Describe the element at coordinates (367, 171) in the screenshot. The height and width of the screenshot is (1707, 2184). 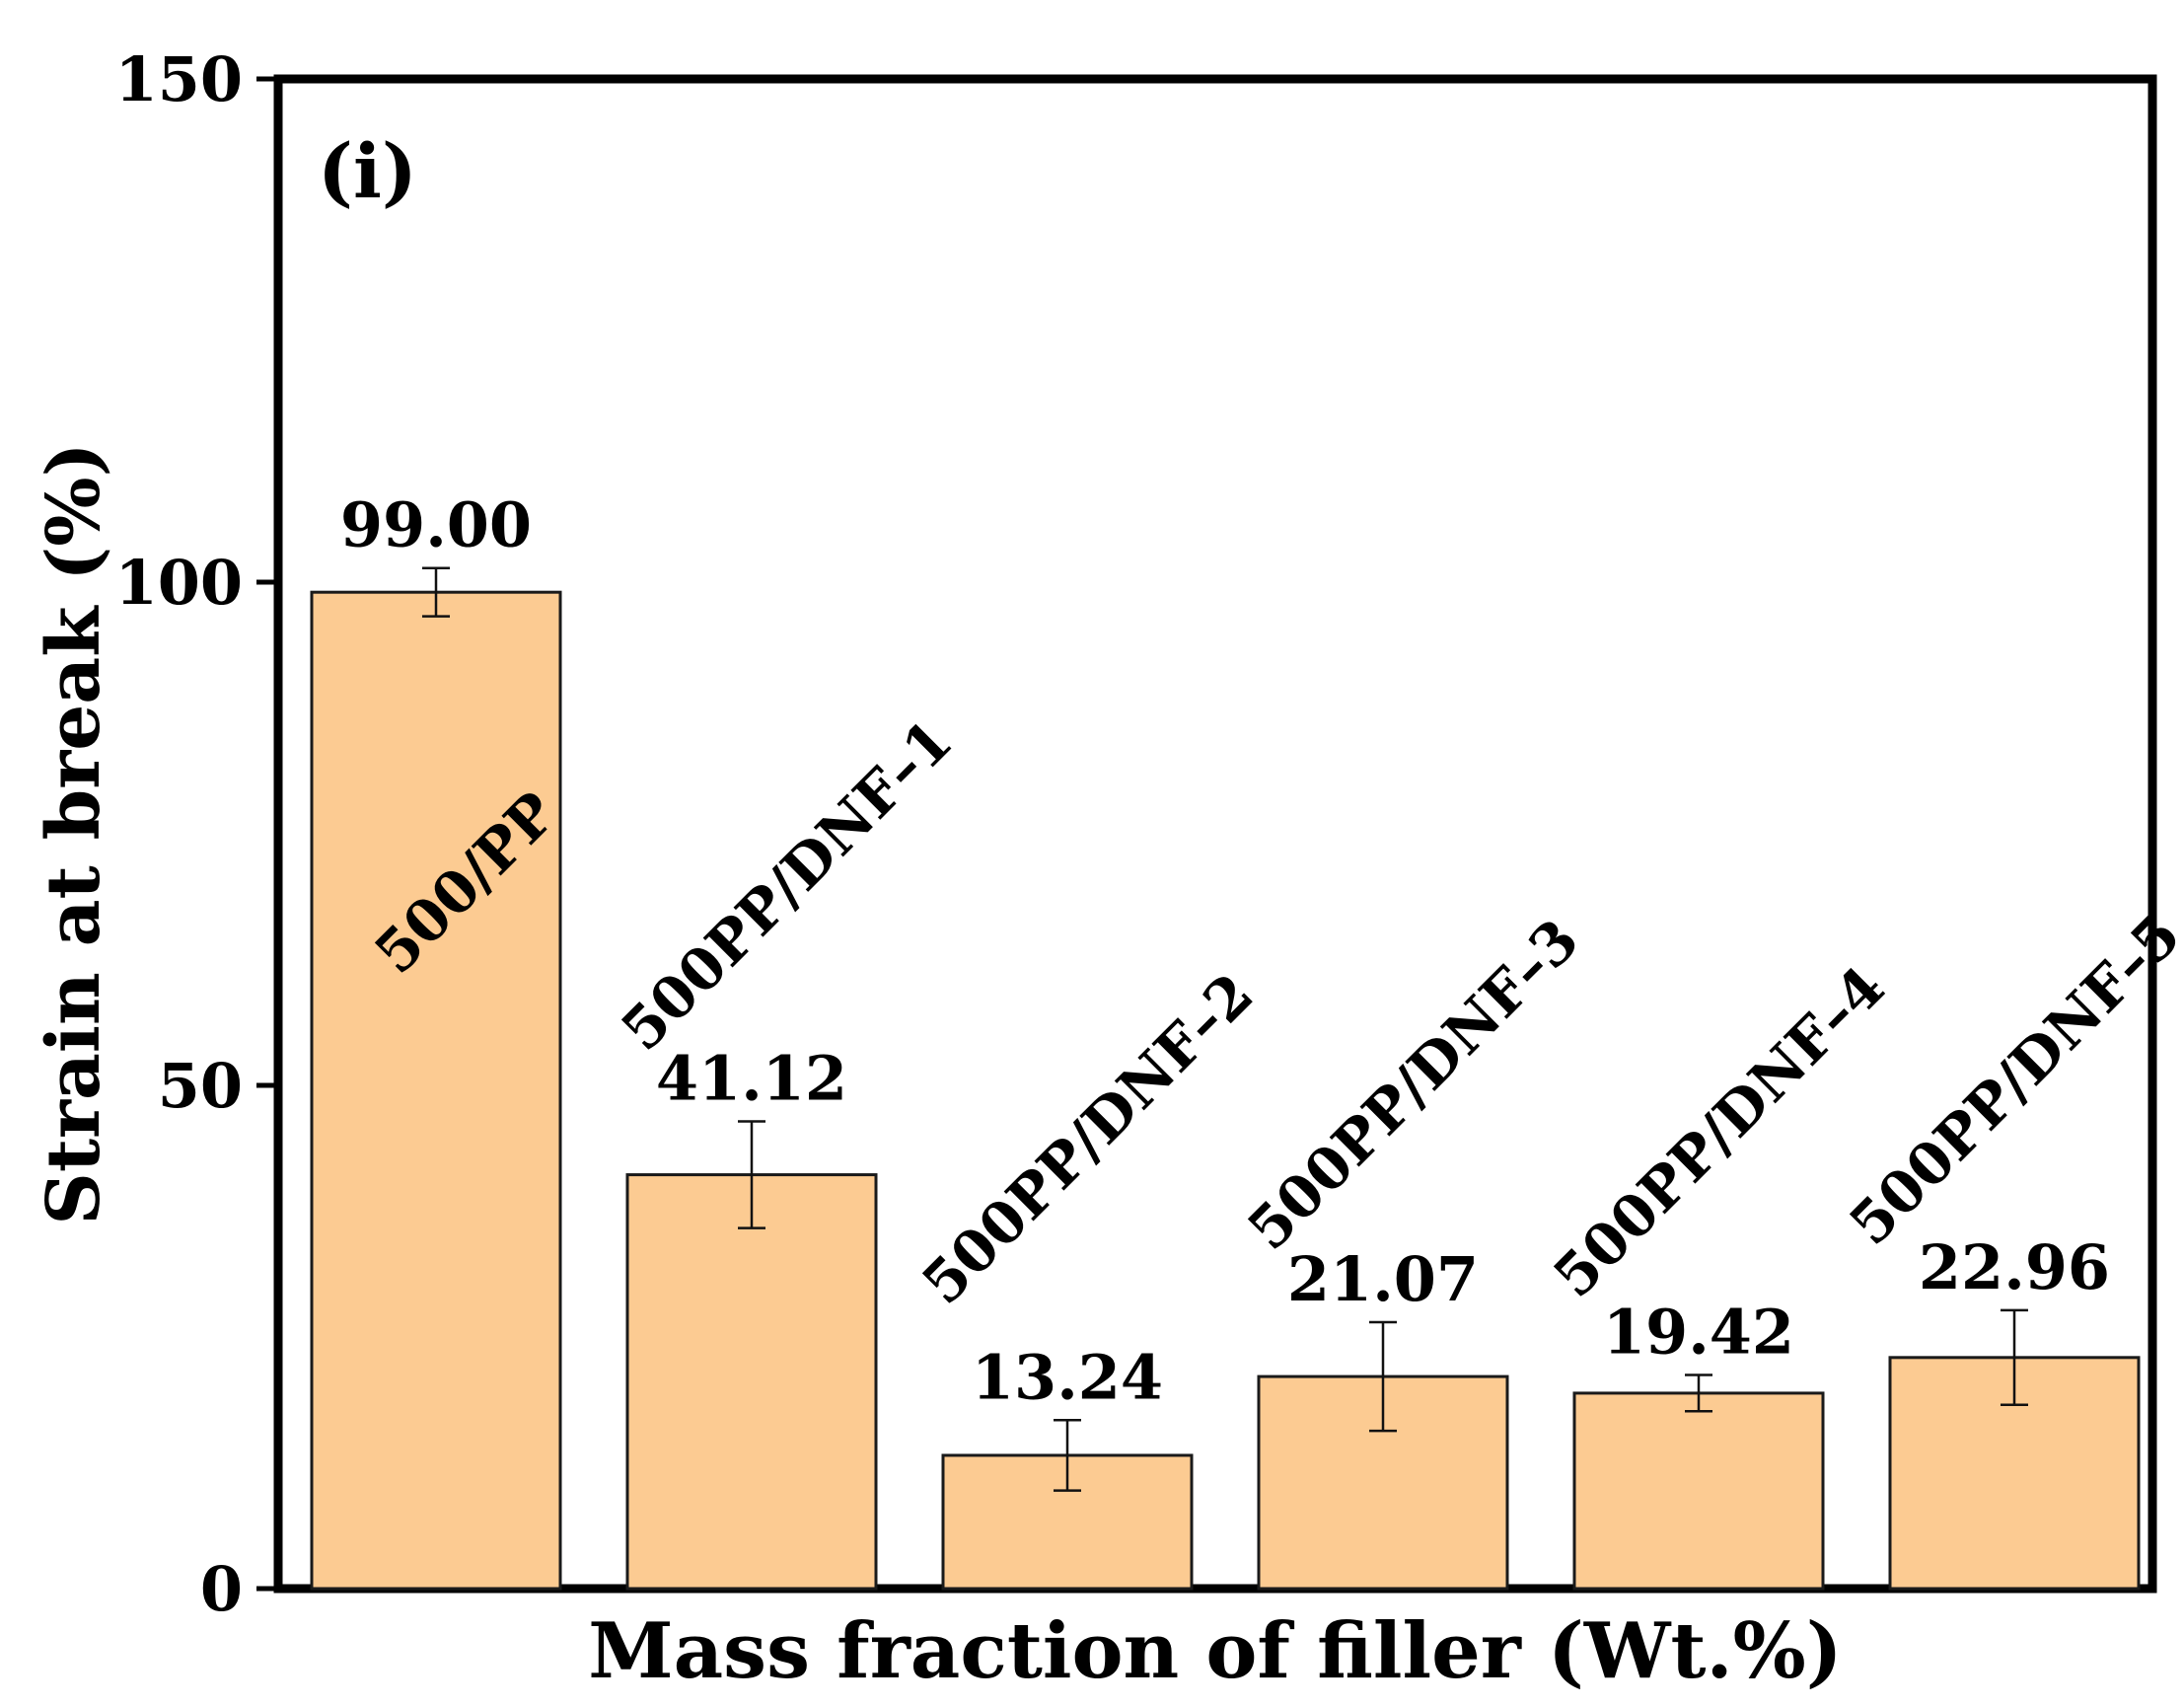
I see `panel-label: (i)` at that location.